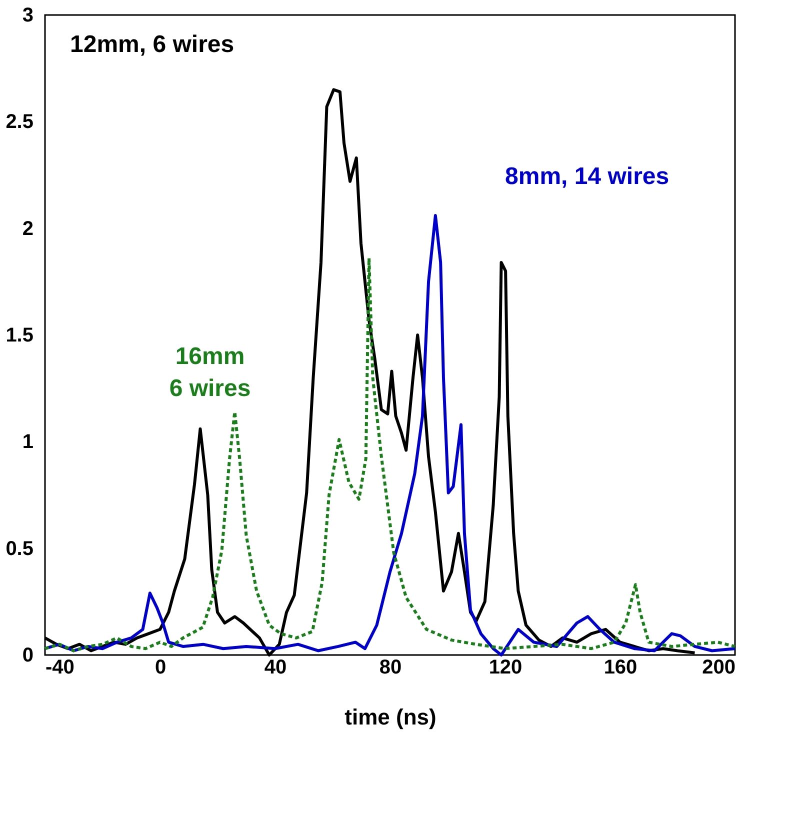  What do you see at coordinates (152, 44) in the screenshot?
I see `text: 12mm, 6 wires` at bounding box center [152, 44].